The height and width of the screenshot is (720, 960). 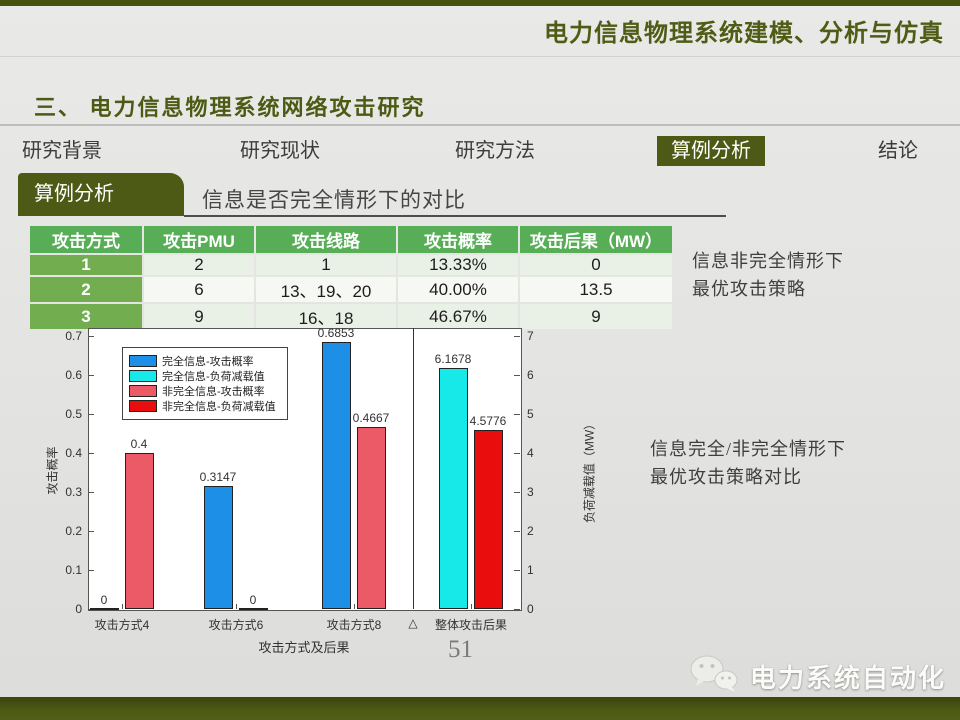 What do you see at coordinates (219, 407) in the screenshot?
I see `legend-label: 非完全信息-负荷减载值` at bounding box center [219, 407].